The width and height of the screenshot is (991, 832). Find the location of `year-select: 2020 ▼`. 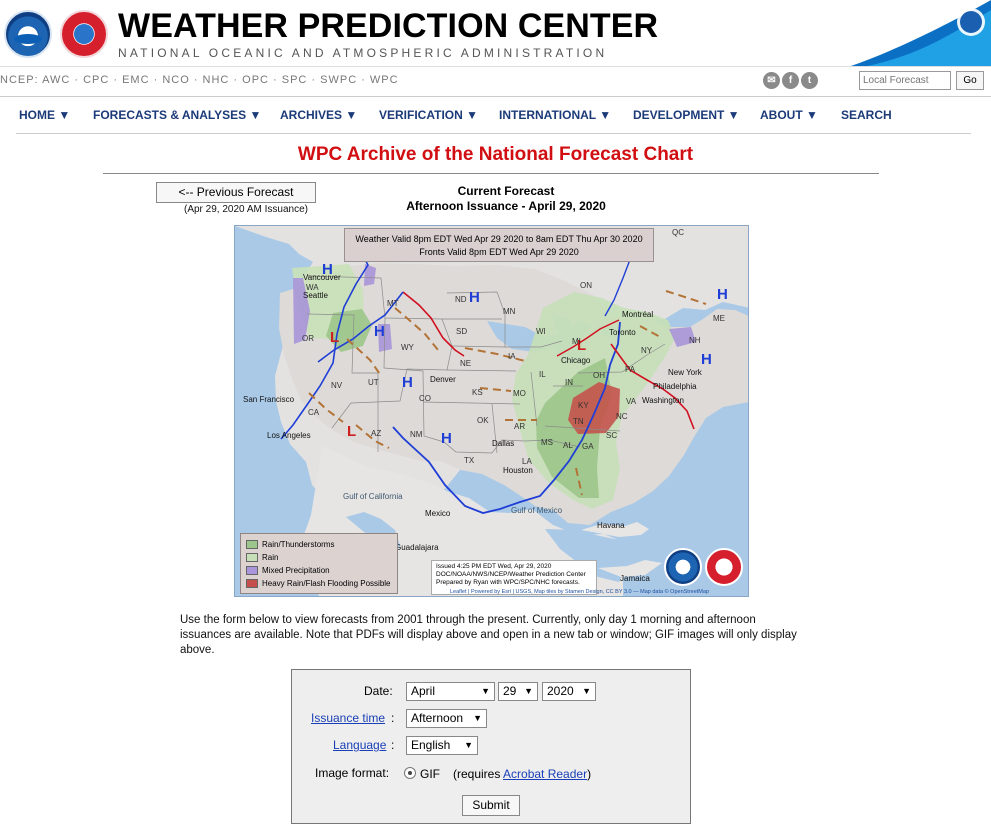

year-select: 2020 ▼ is located at coordinates (569, 691).